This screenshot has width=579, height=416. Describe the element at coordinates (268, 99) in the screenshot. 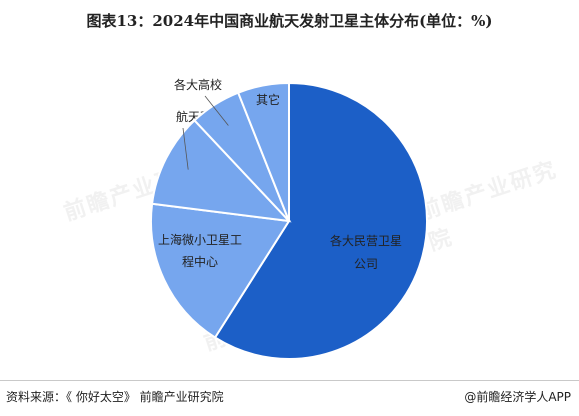

I see `slice-label: 其它` at that location.